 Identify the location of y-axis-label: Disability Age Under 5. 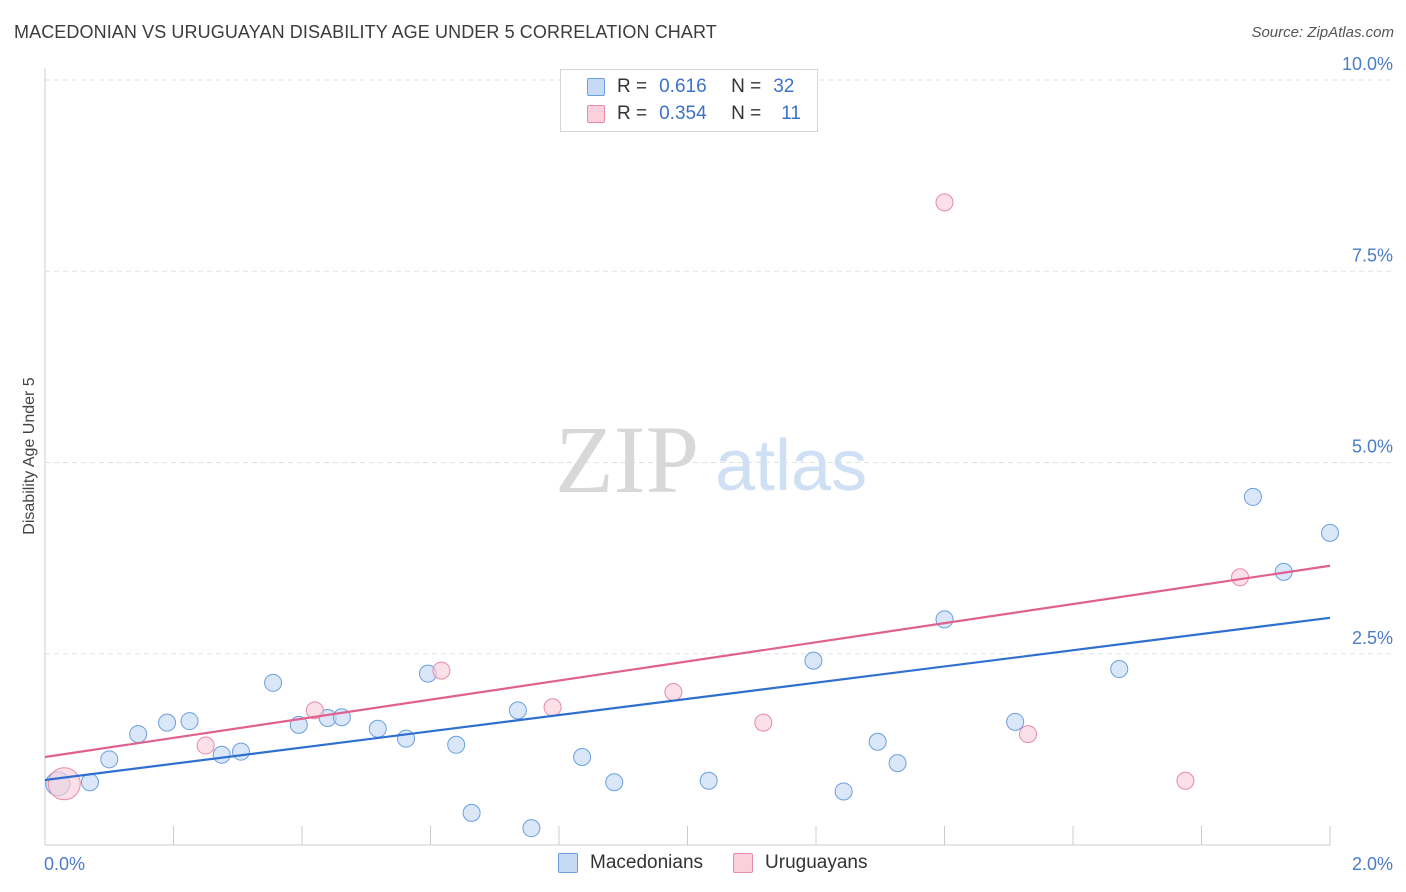
(29, 456).